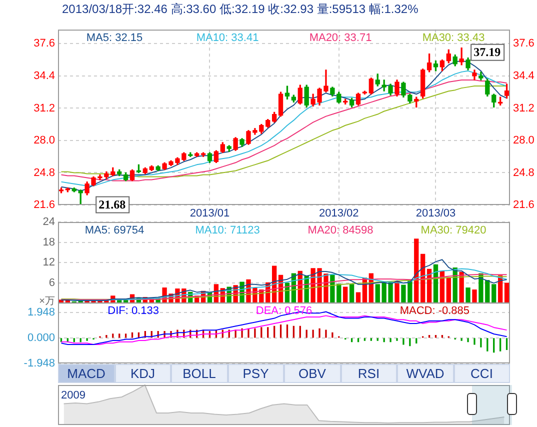 Image resolution: width=537 pixels, height=427 pixels. What do you see at coordinates (341, 230) in the screenshot?
I see `text: MA20: 84598` at bounding box center [341, 230].